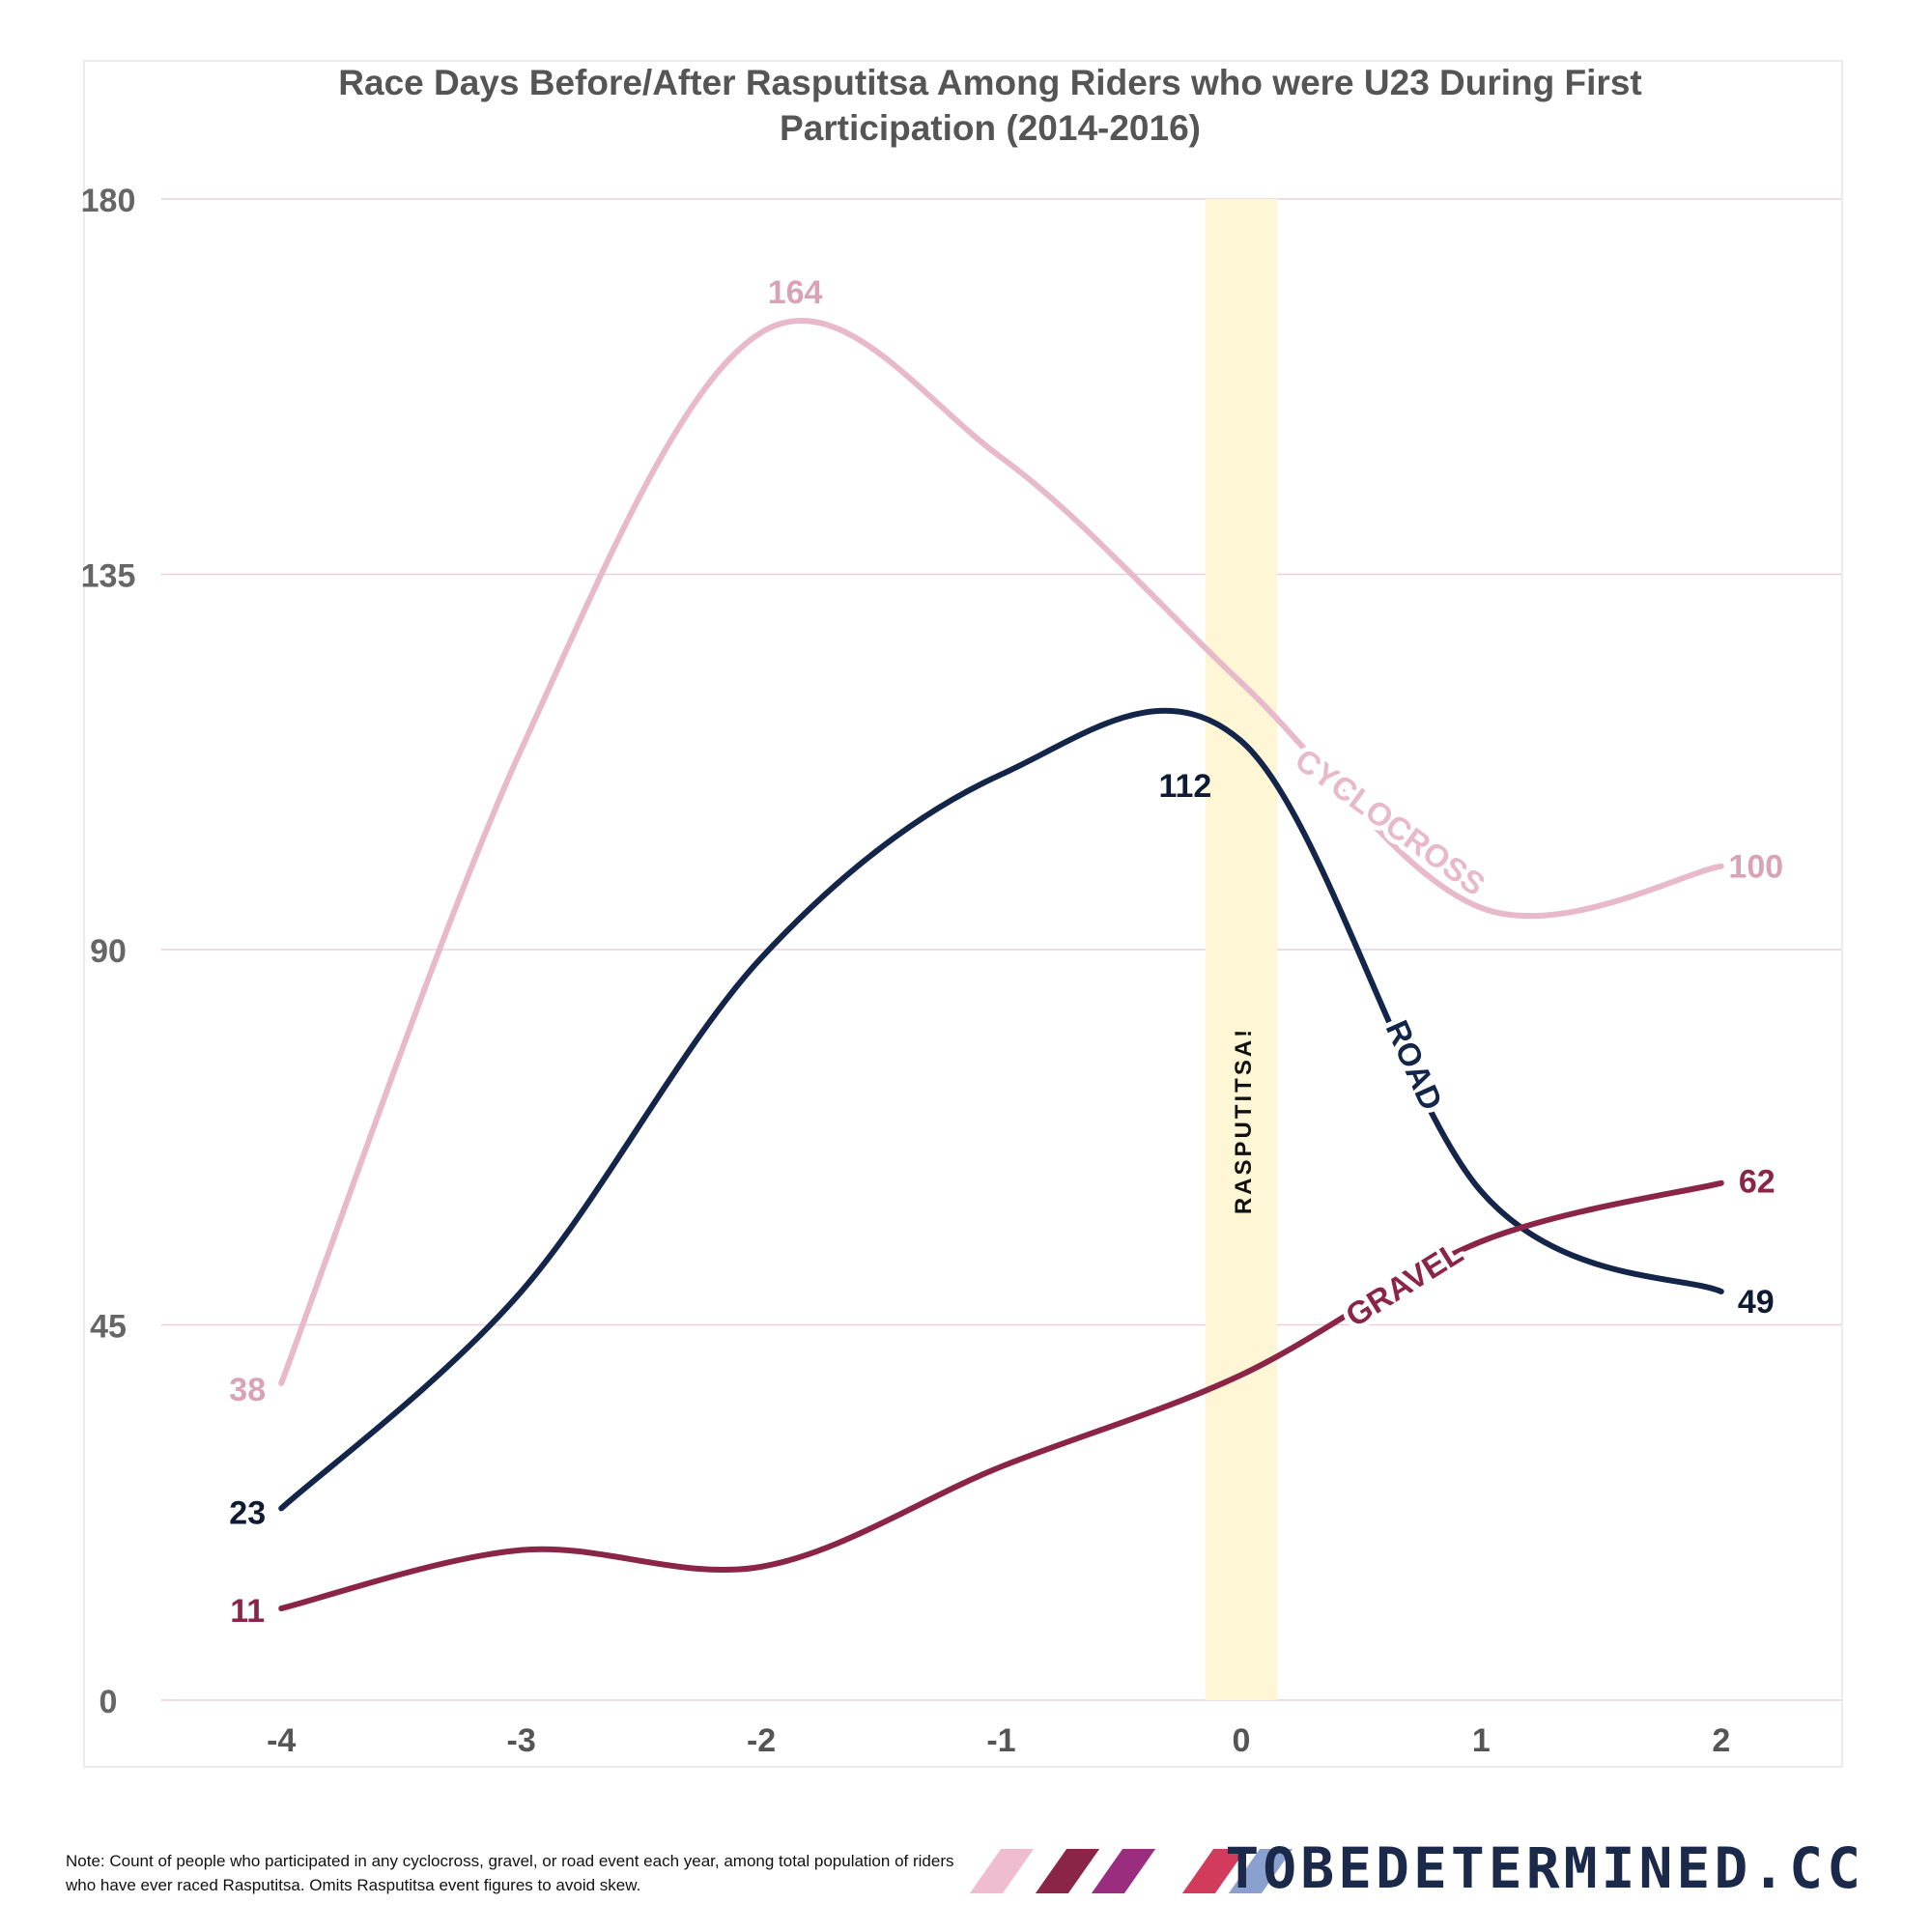  I want to click on data-label: 164, so click(795, 292).